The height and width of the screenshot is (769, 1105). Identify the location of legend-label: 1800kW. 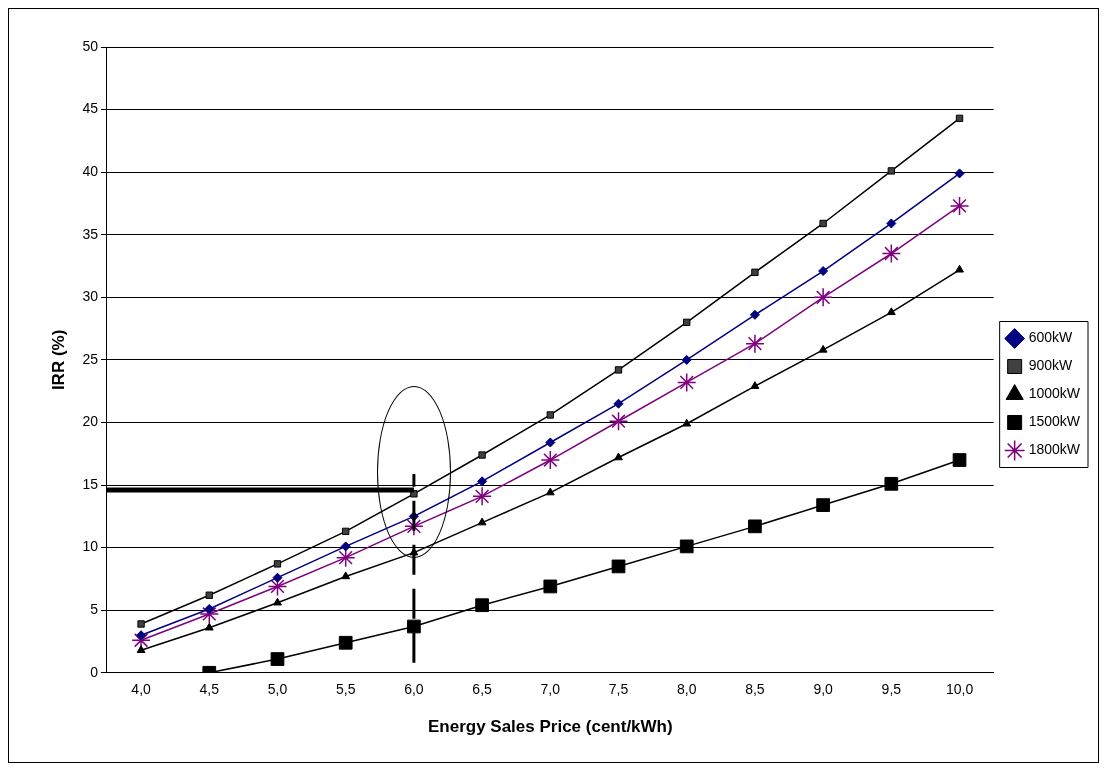
(1054, 449).